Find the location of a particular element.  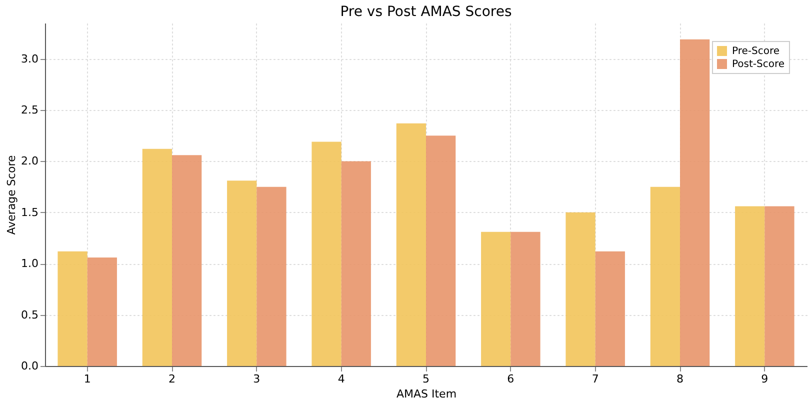

y-axis-title: Average Score is located at coordinates (11, 195).